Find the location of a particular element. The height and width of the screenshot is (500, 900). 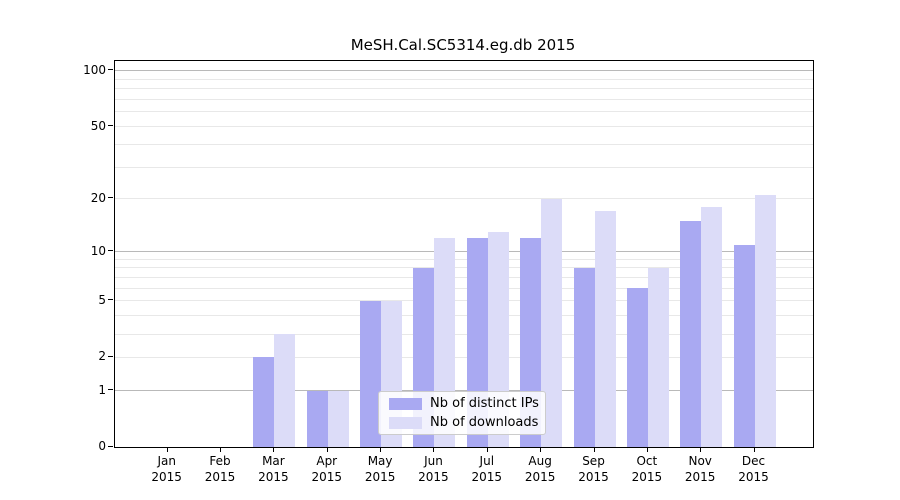

x-tick-jan is located at coordinates (167, 449).